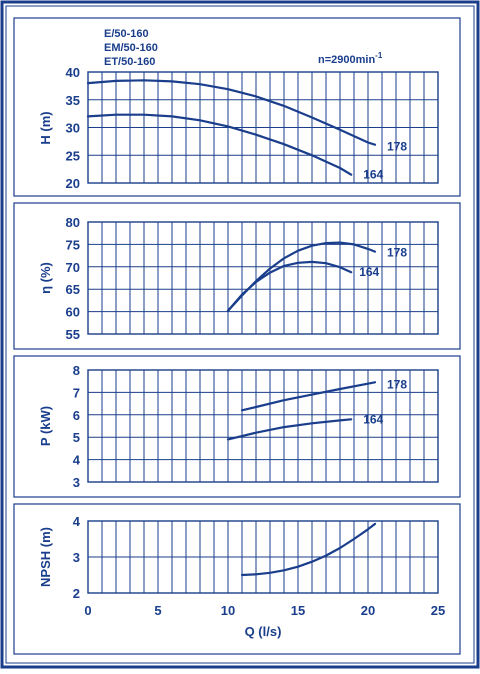 The image size is (480, 674). What do you see at coordinates (45, 557) in the screenshot?
I see `y-axis-label: NPSH (m)` at bounding box center [45, 557].